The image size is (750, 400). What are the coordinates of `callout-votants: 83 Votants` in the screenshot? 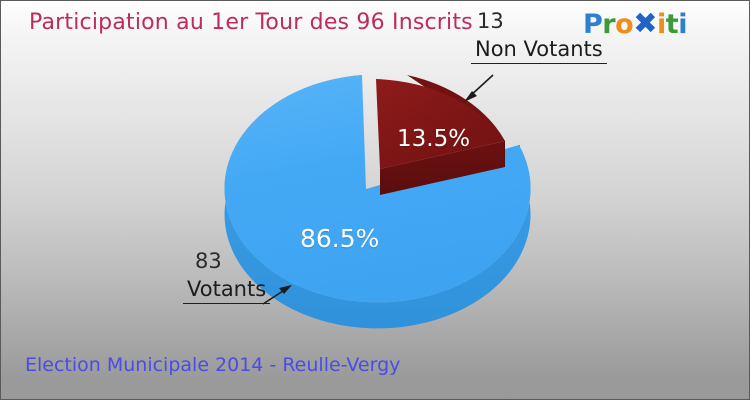 It's located at (227, 276).